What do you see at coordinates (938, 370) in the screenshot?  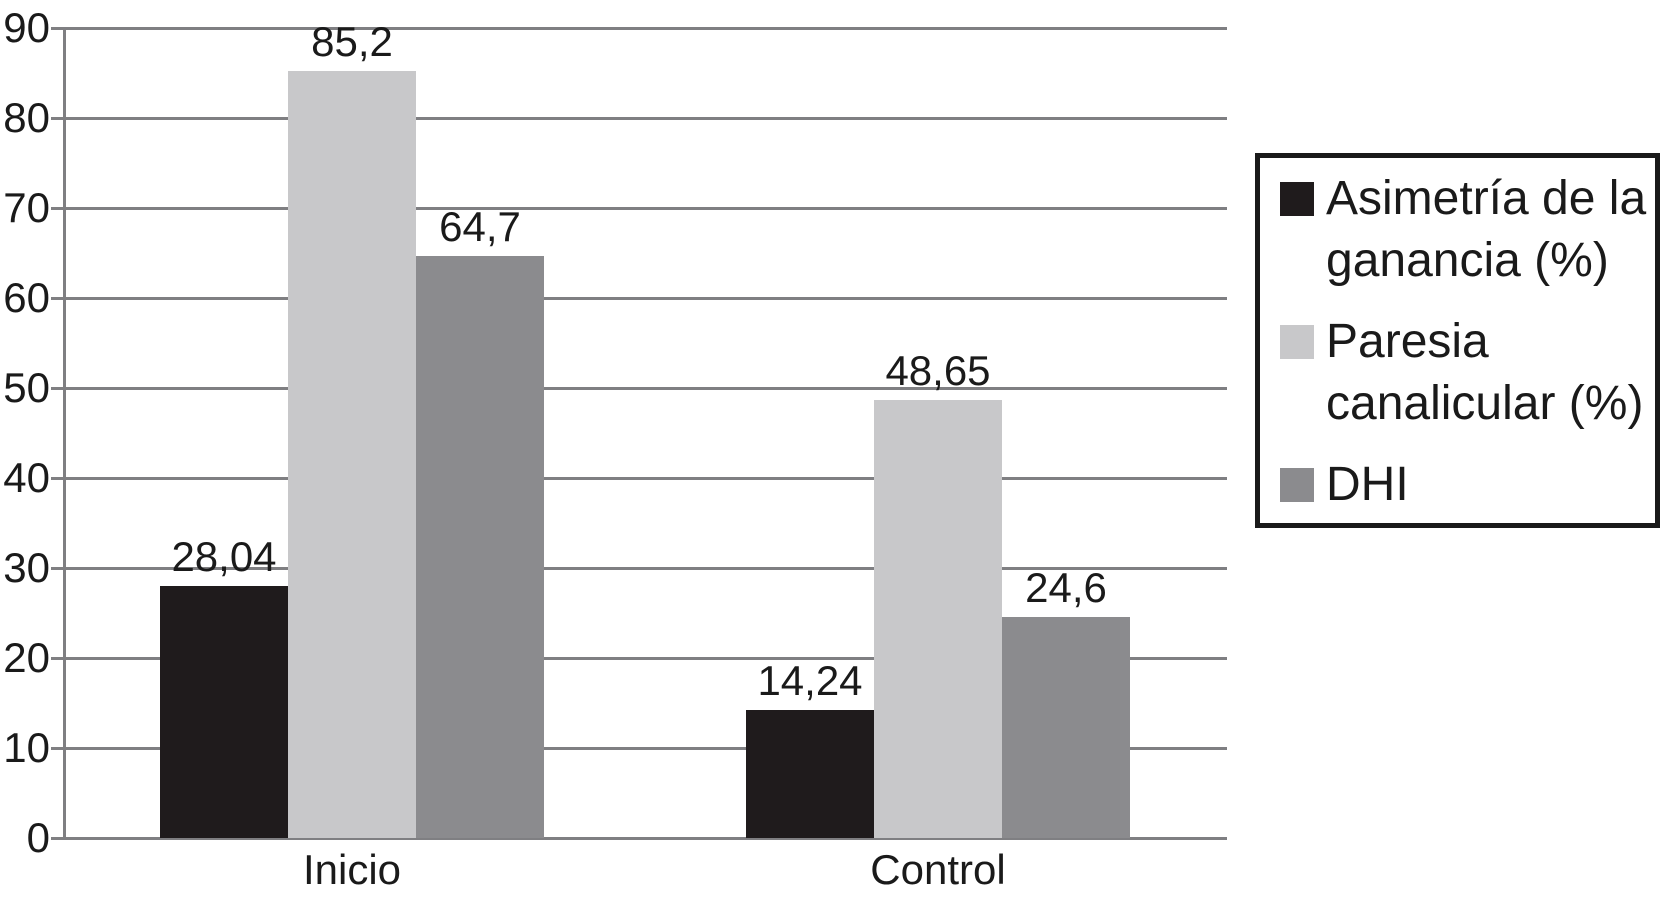 I see `bar-value-label: 48,65` at bounding box center [938, 370].